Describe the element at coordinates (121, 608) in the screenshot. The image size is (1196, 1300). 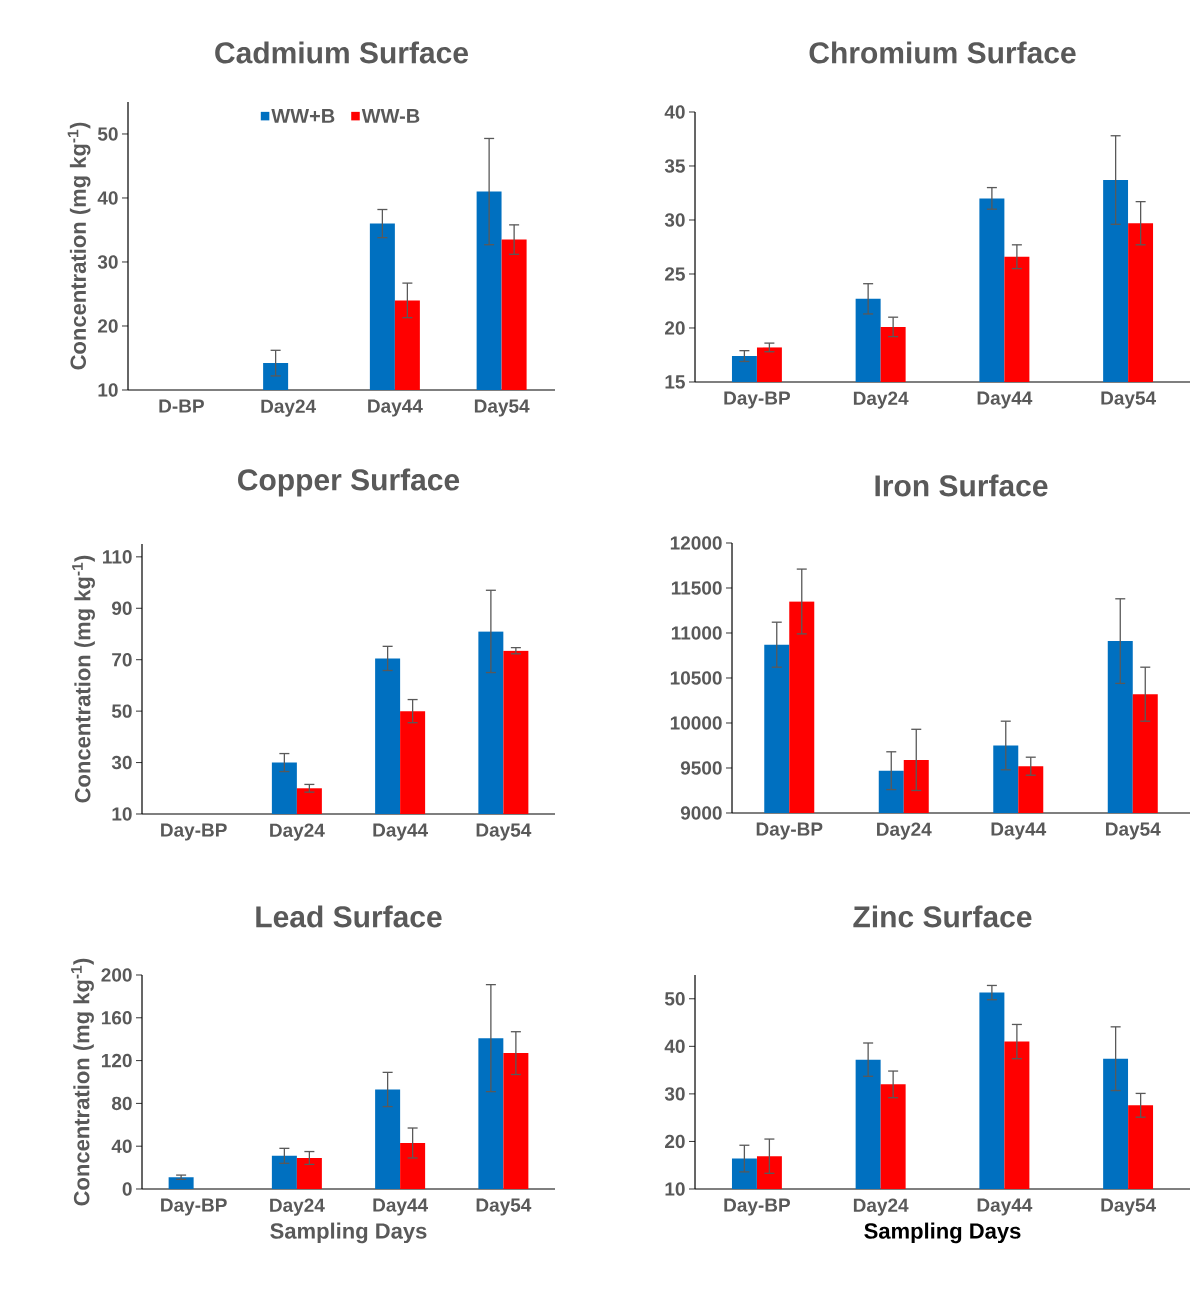
I see `y-tick-label: 90` at that location.